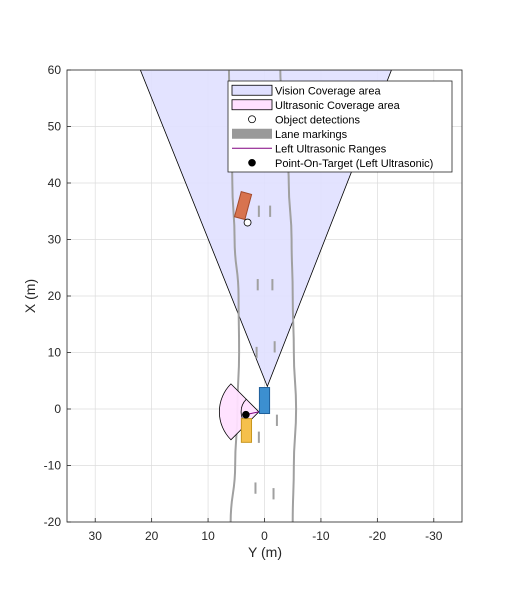 The width and height of the screenshot is (512, 614). What do you see at coordinates (311, 135) in the screenshot?
I see `legend-label: Lane markings` at bounding box center [311, 135].